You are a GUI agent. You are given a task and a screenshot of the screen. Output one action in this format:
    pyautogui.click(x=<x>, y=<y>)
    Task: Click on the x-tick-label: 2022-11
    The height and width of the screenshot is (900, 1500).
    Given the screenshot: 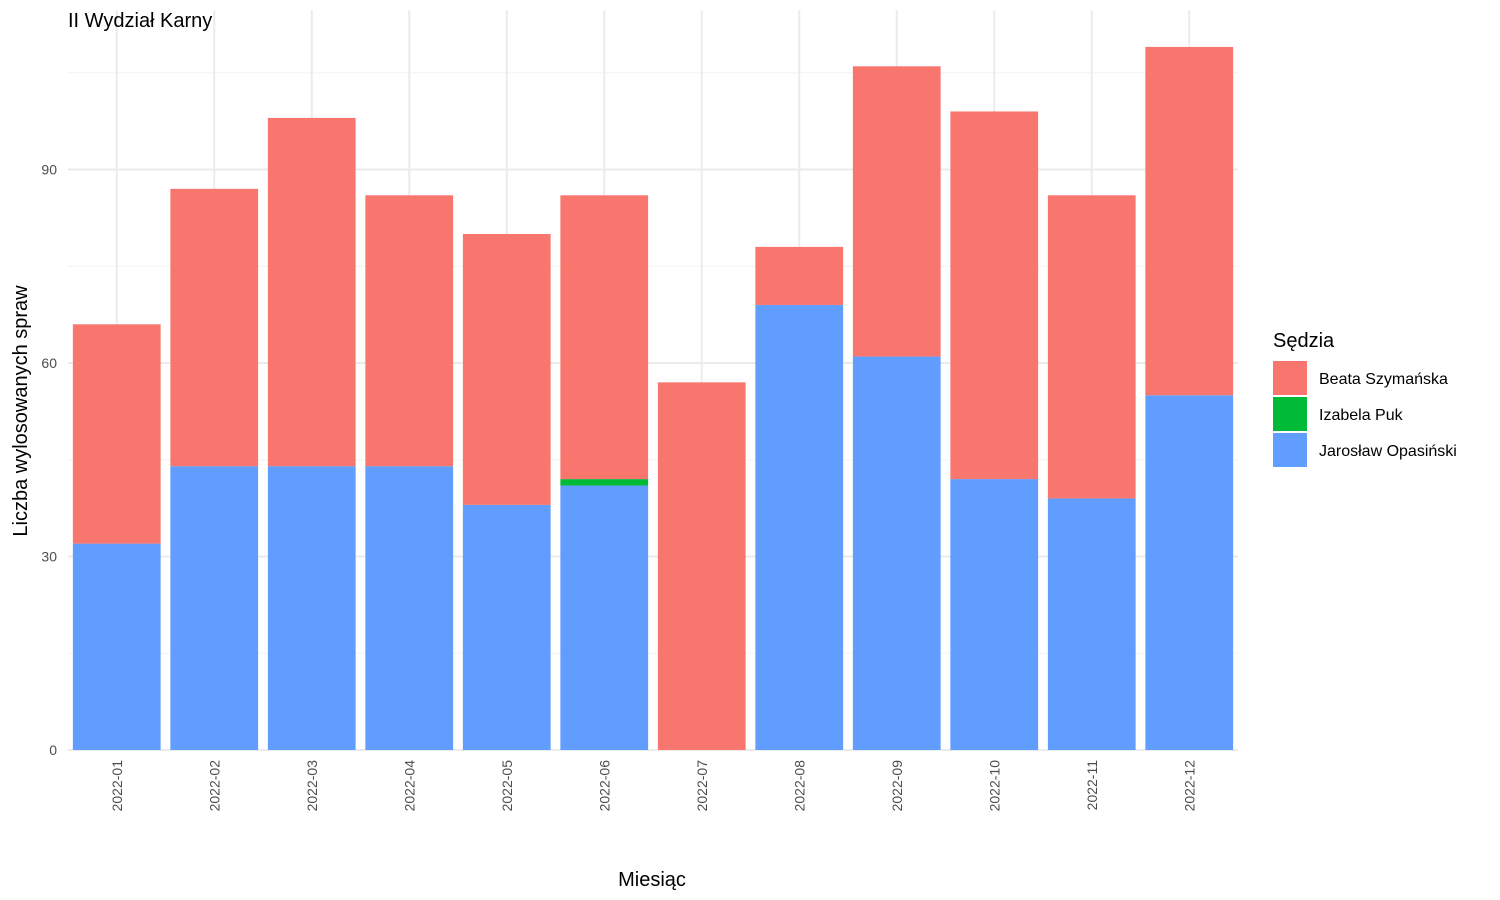 What is the action you would take?
    pyautogui.click(x=1092, y=785)
    